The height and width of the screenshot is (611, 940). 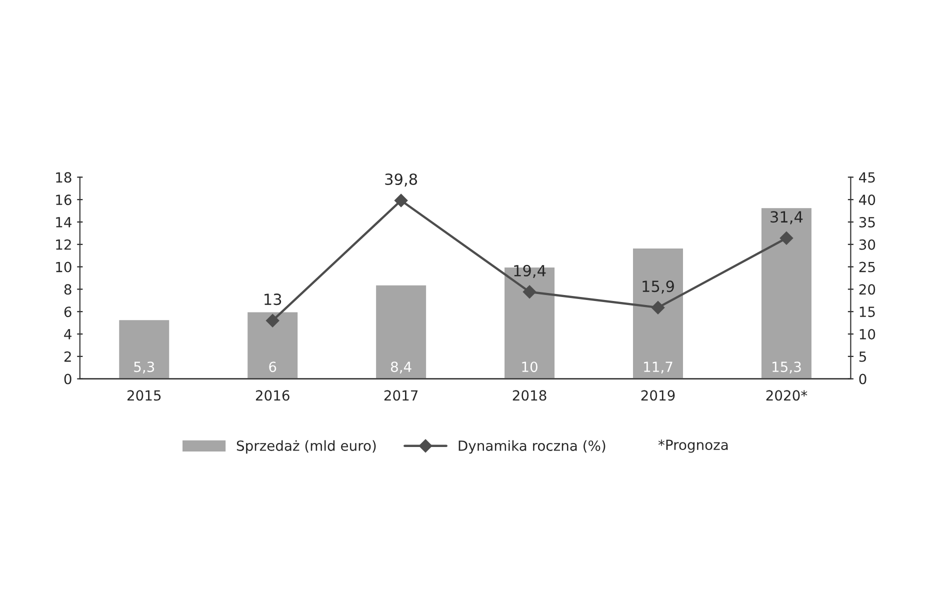 What do you see at coordinates (67, 356) in the screenshot?
I see `y-tick-label: 2` at bounding box center [67, 356].